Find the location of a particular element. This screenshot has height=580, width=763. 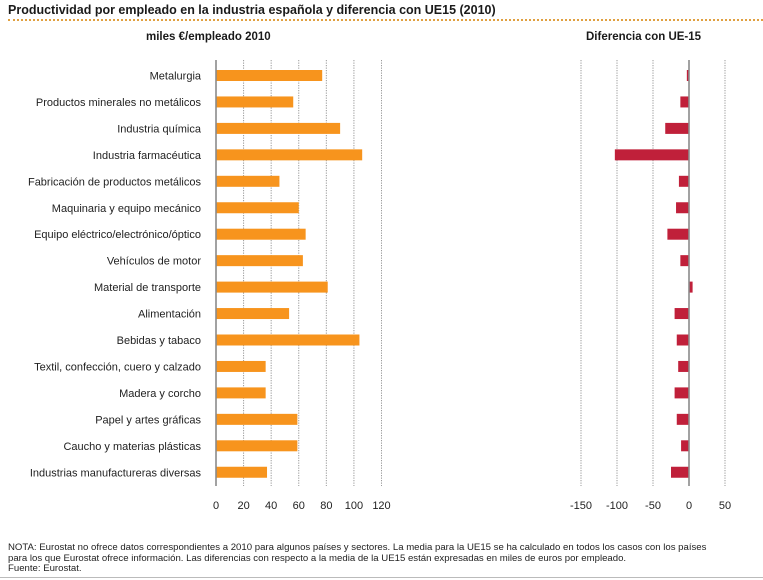

x-tick-label: -150 is located at coordinates (581, 506).